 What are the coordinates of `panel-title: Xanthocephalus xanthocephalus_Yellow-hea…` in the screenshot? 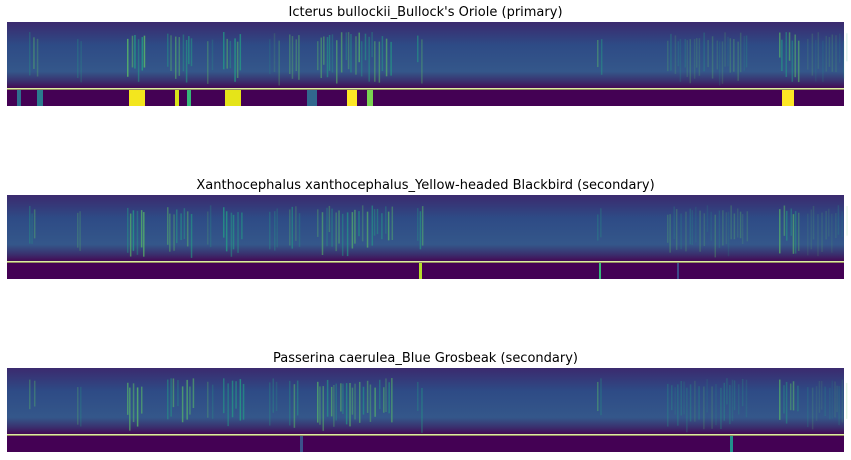 It's located at (425, 185).